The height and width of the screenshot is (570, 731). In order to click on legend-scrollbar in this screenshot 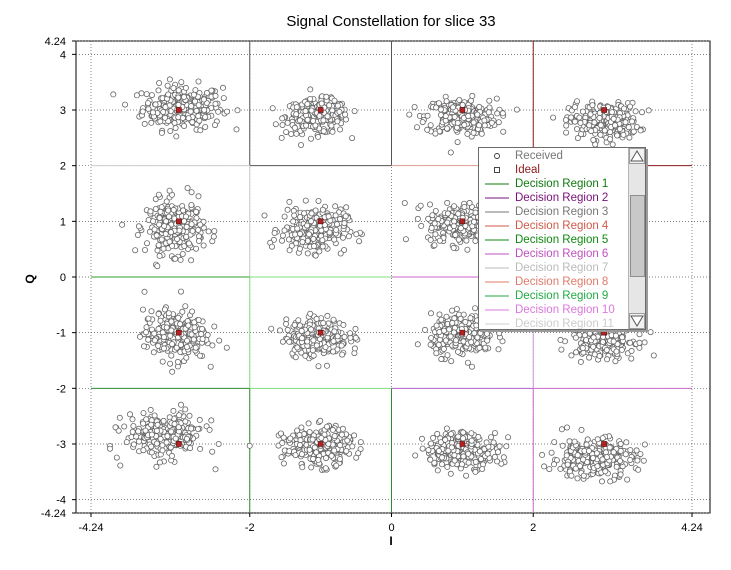, I will do `click(636, 238)`.